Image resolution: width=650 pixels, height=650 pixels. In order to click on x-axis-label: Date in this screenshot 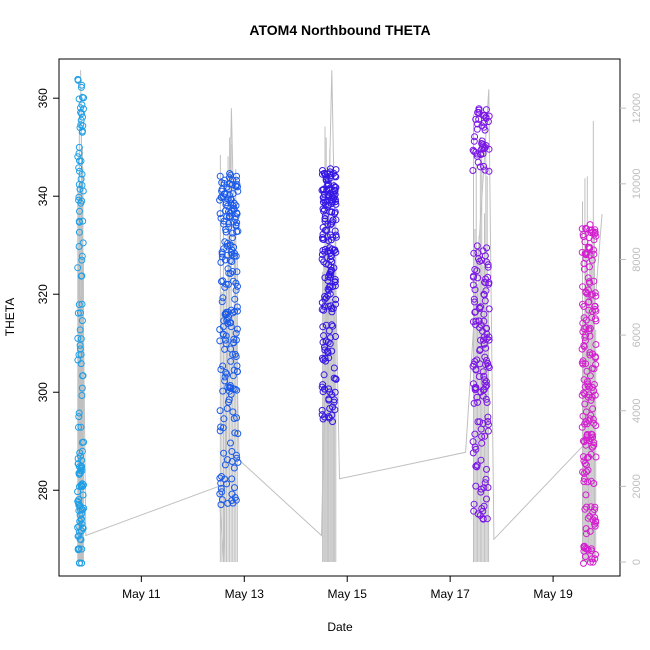, I will do `click(340, 627)`.